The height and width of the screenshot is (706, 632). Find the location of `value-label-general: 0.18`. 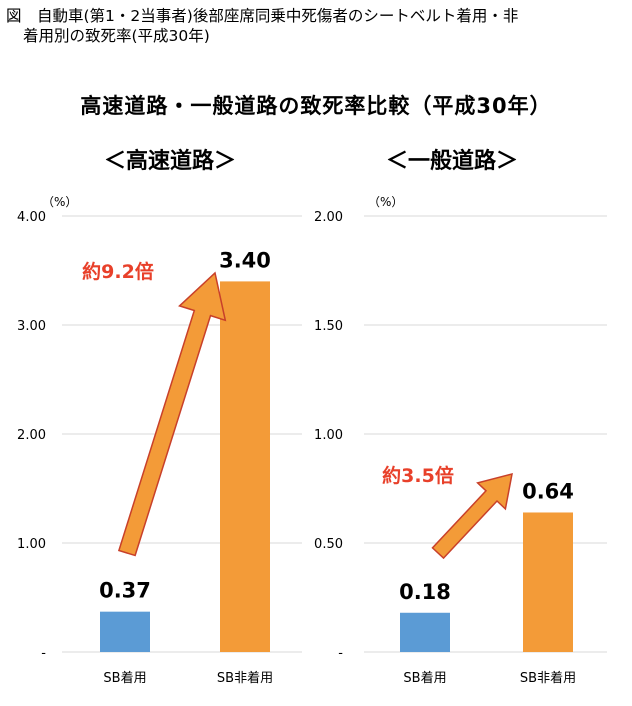

value-label-general: 0.18 is located at coordinates (425, 592).